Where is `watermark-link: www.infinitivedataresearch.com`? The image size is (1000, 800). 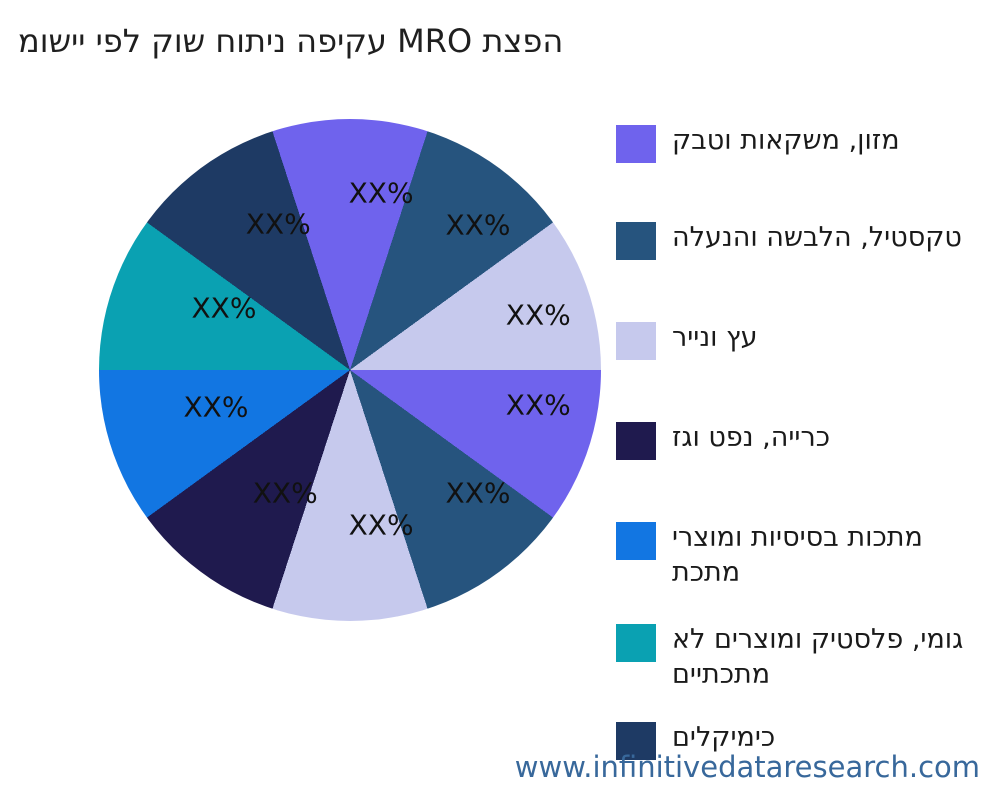
watermark-link: www.infinitivedataresearch.com is located at coordinates (747, 767).